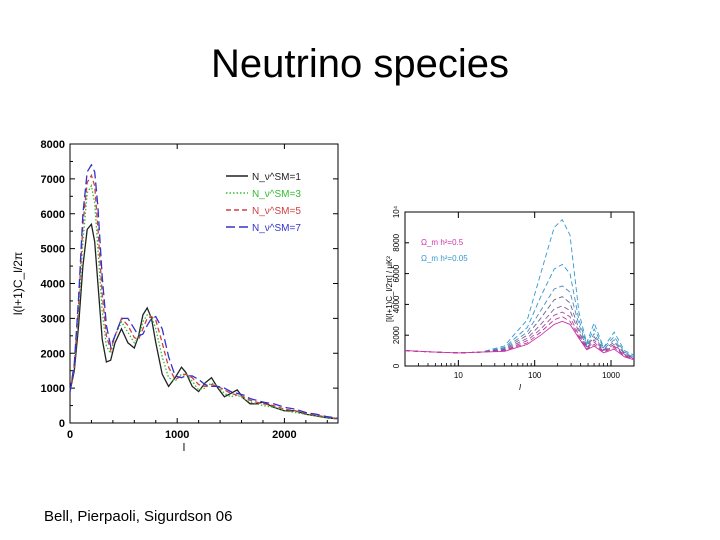 The width and height of the screenshot is (720, 540). Describe the element at coordinates (535, 375) in the screenshot. I see `x-tick-label: 100` at that location.